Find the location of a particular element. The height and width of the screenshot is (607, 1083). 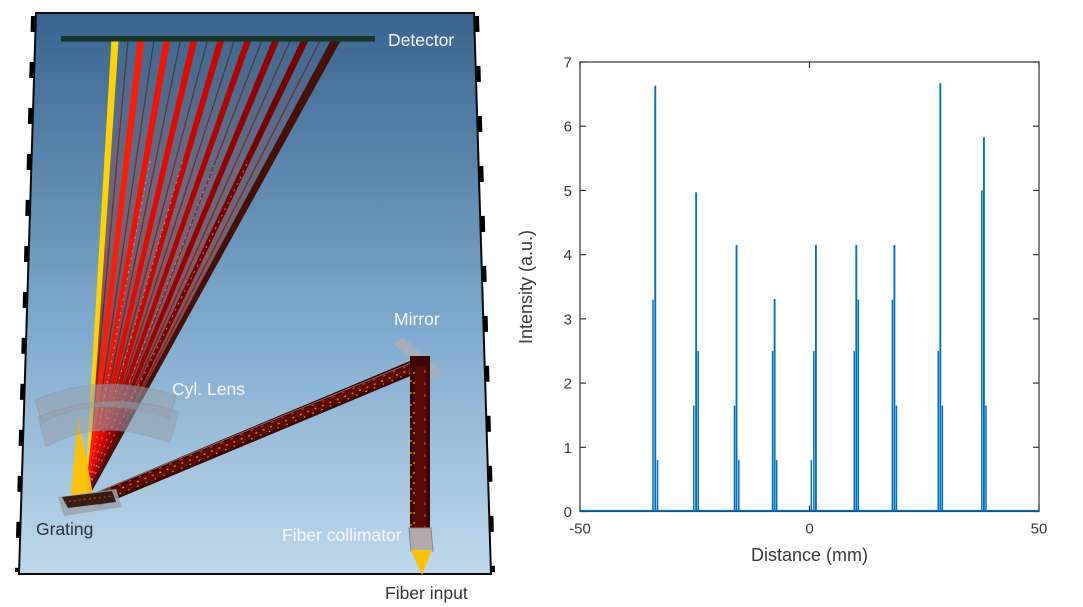

x-axis-label: Distance (mm) is located at coordinates (809, 555).